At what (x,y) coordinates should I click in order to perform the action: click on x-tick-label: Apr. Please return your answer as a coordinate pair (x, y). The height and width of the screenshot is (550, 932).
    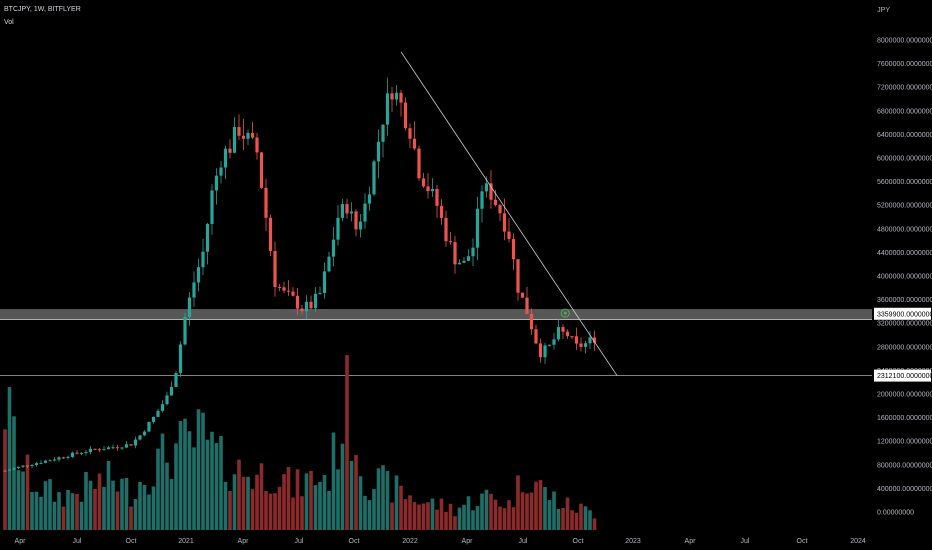
    Looking at the image, I should click on (244, 541).